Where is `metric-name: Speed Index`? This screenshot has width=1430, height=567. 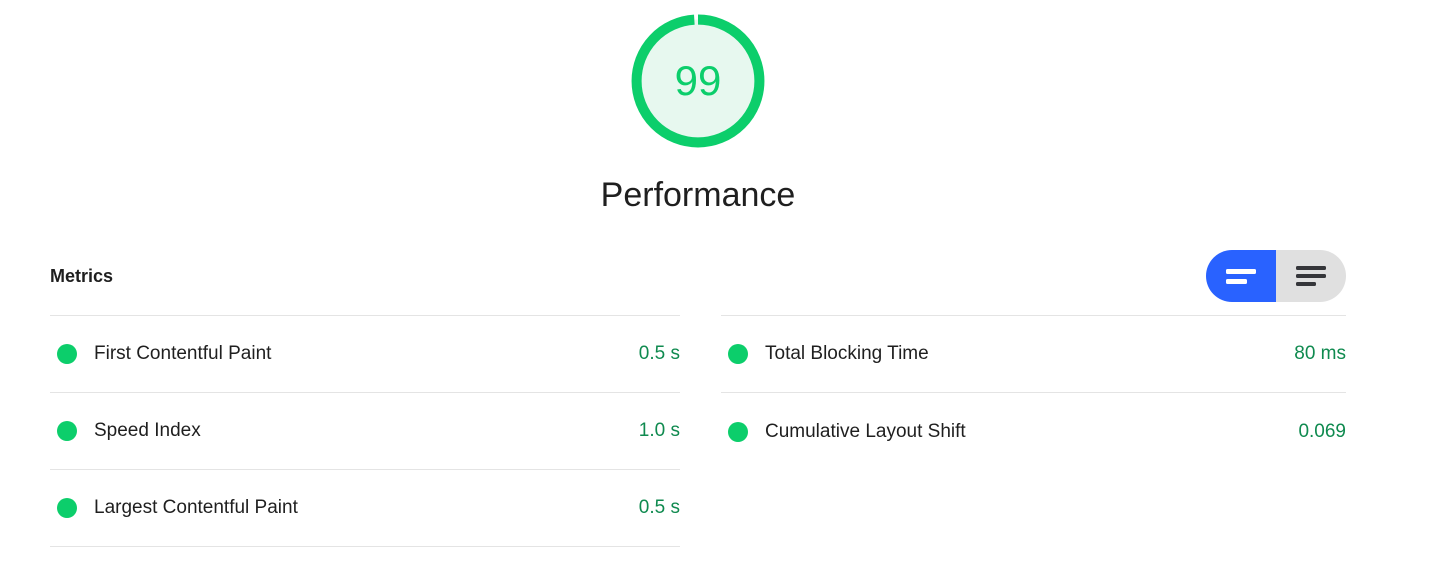 metric-name: Speed Index is located at coordinates (147, 430).